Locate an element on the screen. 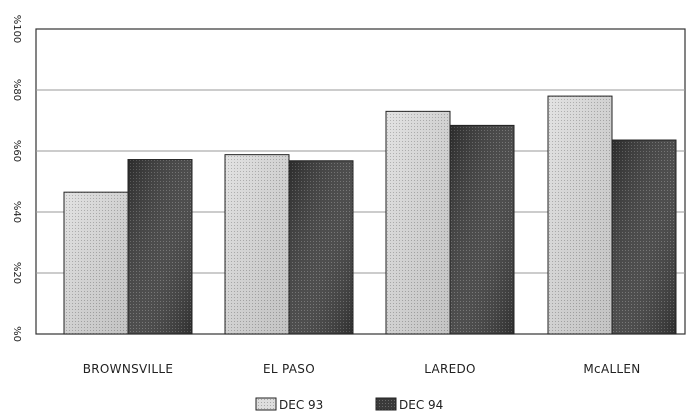 The width and height of the screenshot is (694, 415). x-category-label: BROWNSVILLE is located at coordinates (128, 369).